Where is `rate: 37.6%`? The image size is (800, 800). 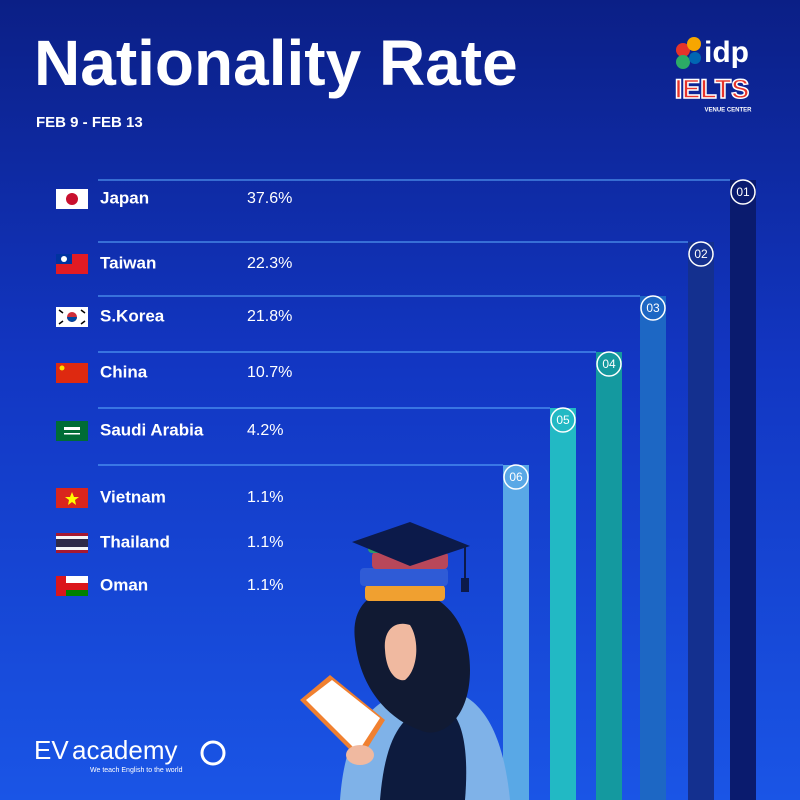 rate: 37.6% is located at coordinates (269, 198).